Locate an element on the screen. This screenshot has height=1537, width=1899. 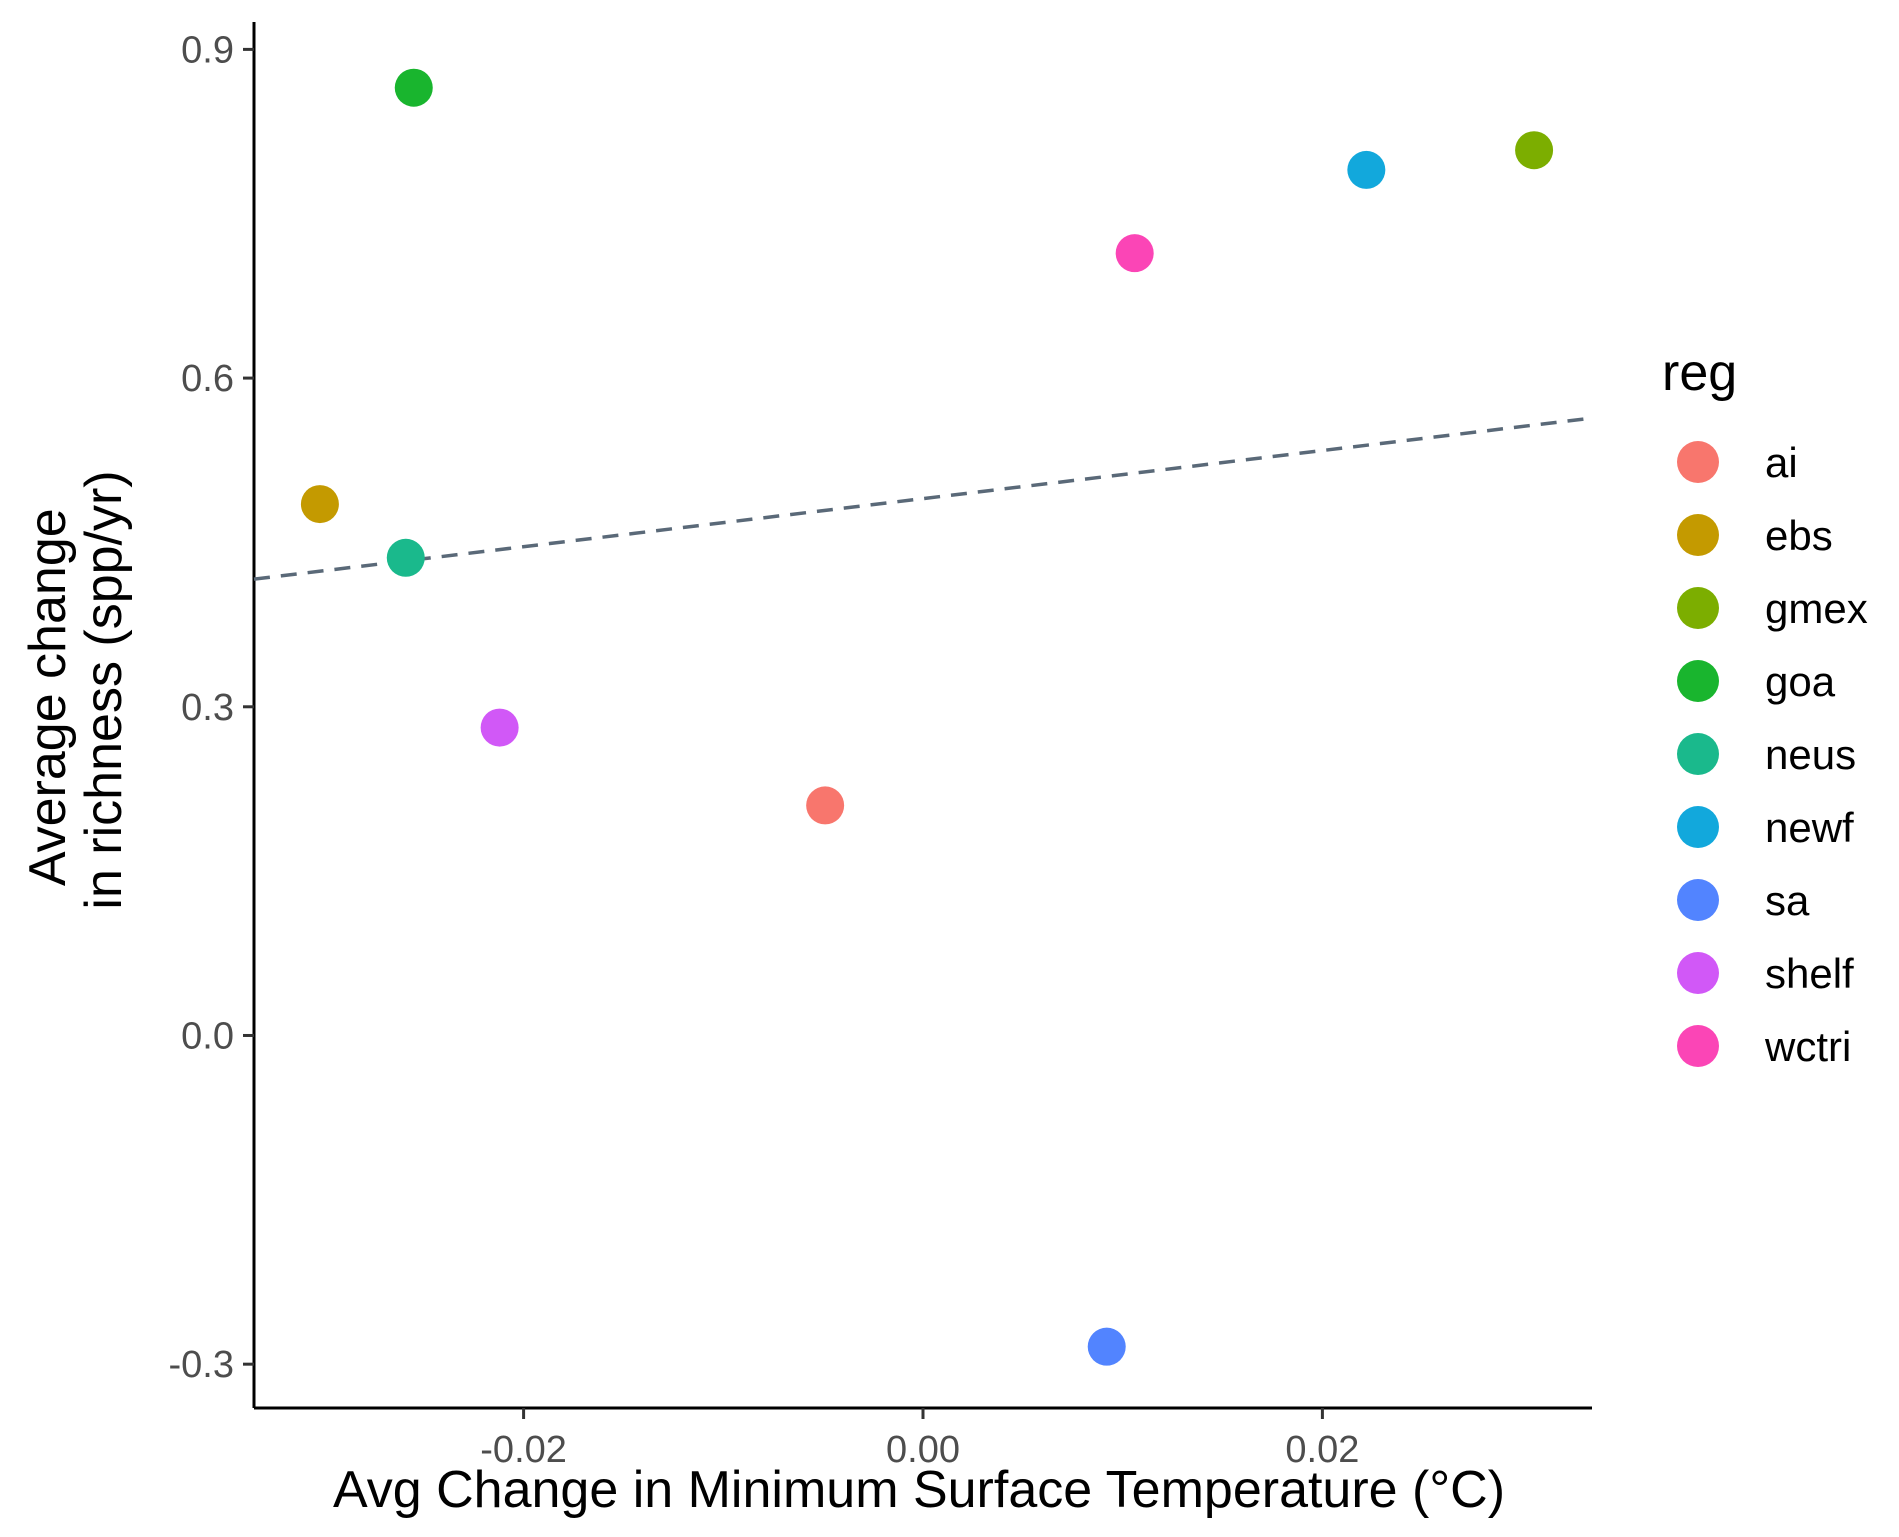
legend-key-neus is located at coordinates (1698, 754).